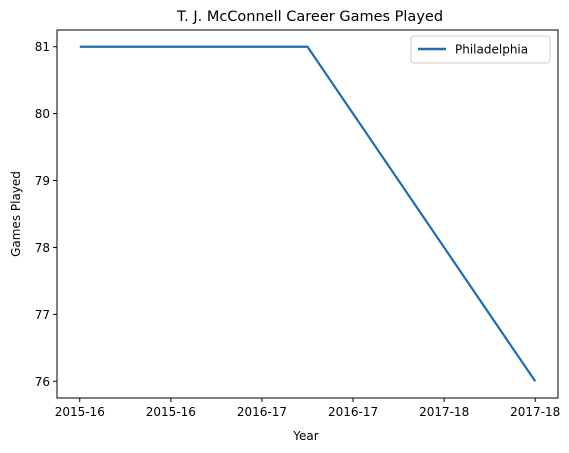 The image size is (569, 453). Describe the element at coordinates (42, 382) in the screenshot. I see `y-tick-label: 76` at that location.